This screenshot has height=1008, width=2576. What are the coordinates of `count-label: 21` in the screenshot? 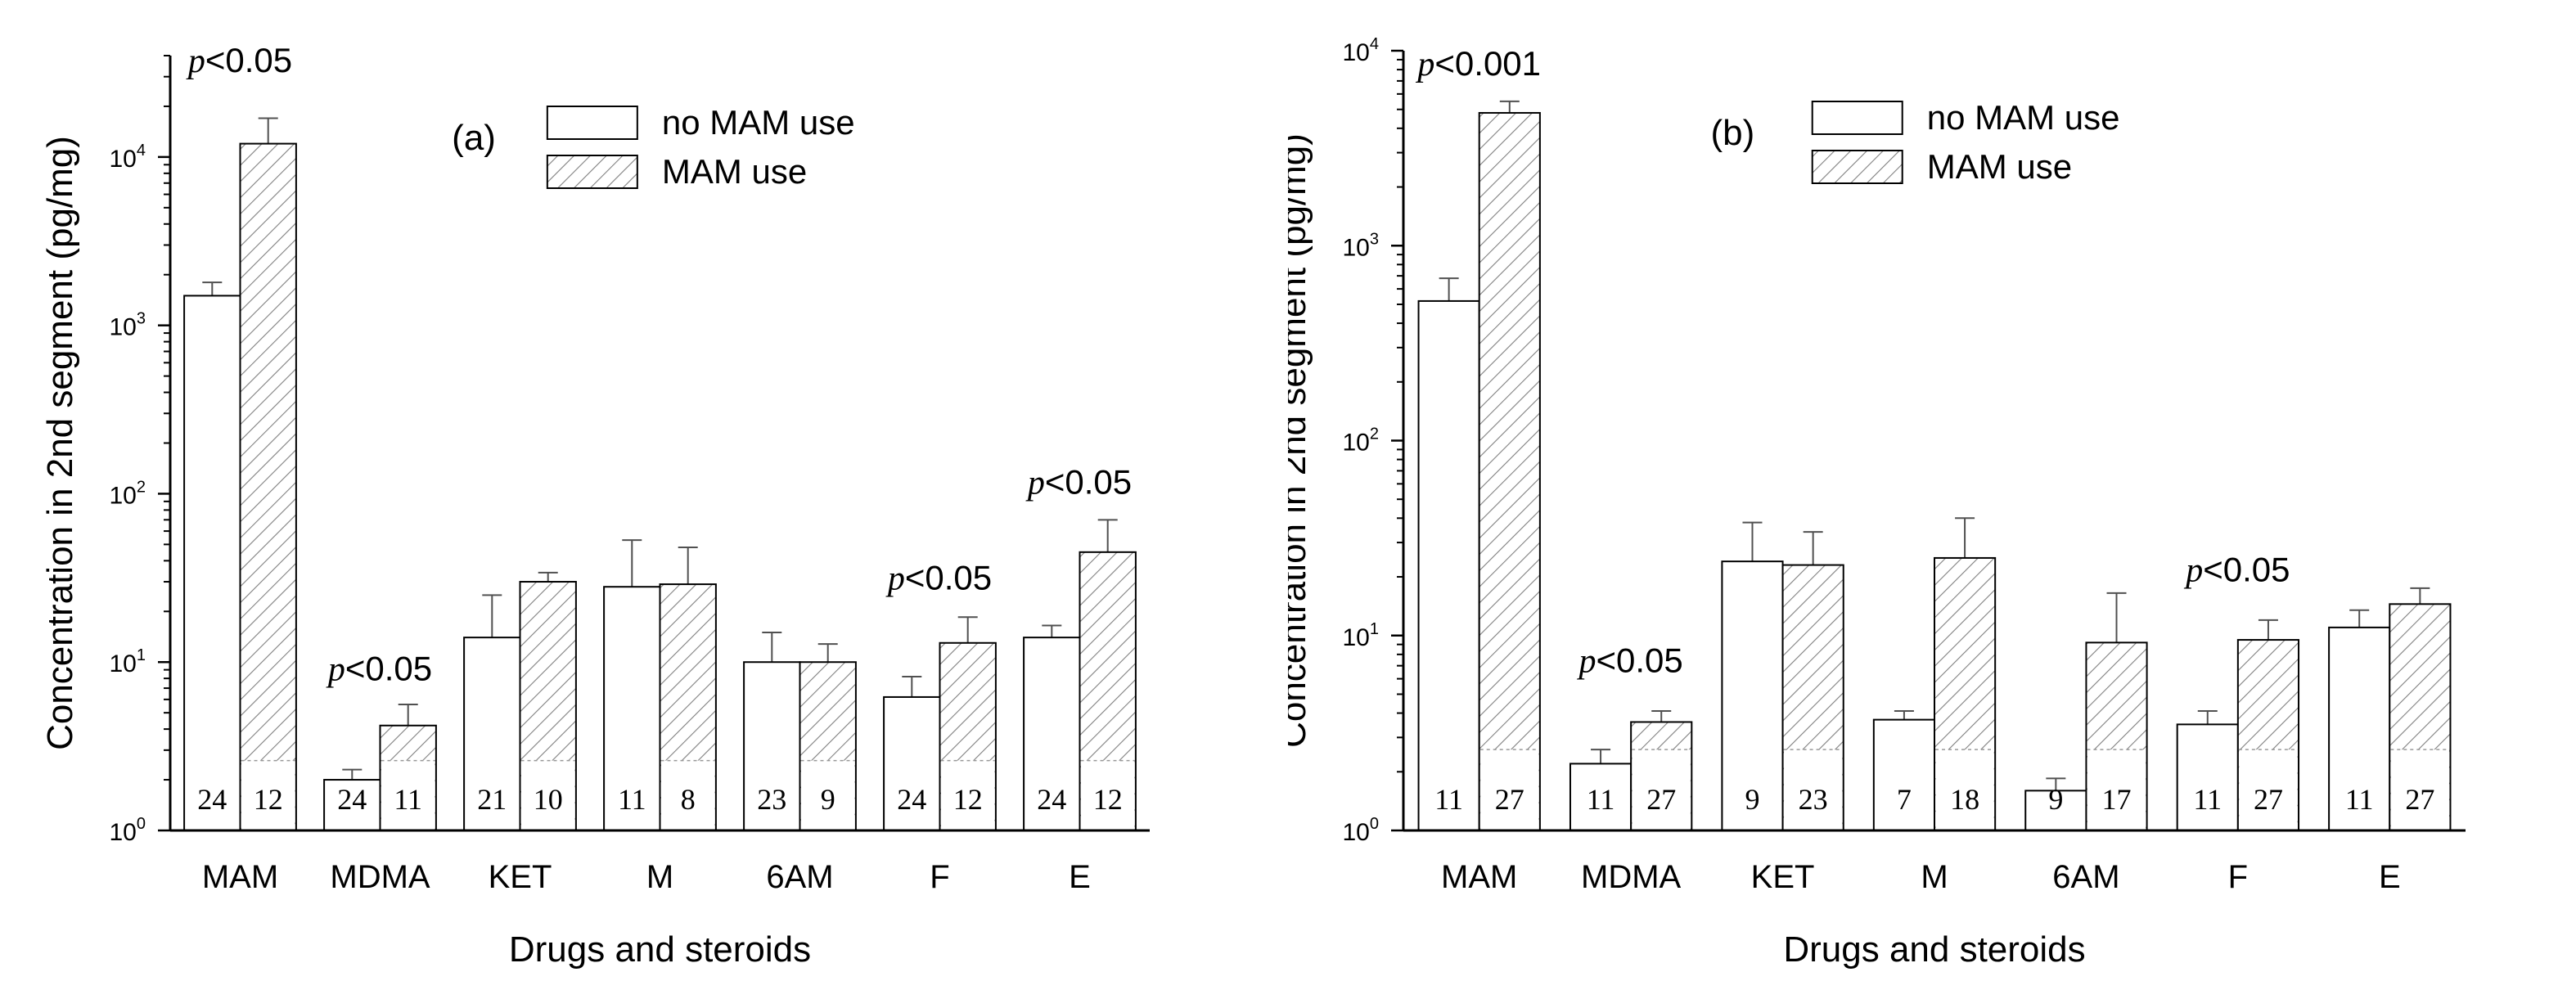 It's located at (492, 800).